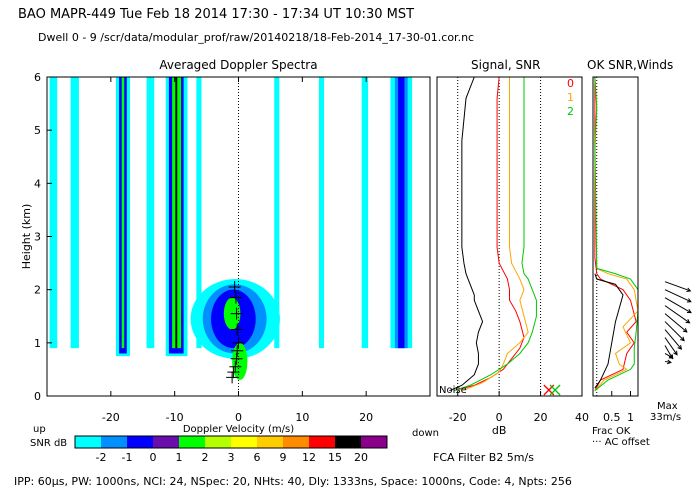 The height and width of the screenshot is (500, 700). I want to click on colorbar-tick-label: 20, so click(361, 457).